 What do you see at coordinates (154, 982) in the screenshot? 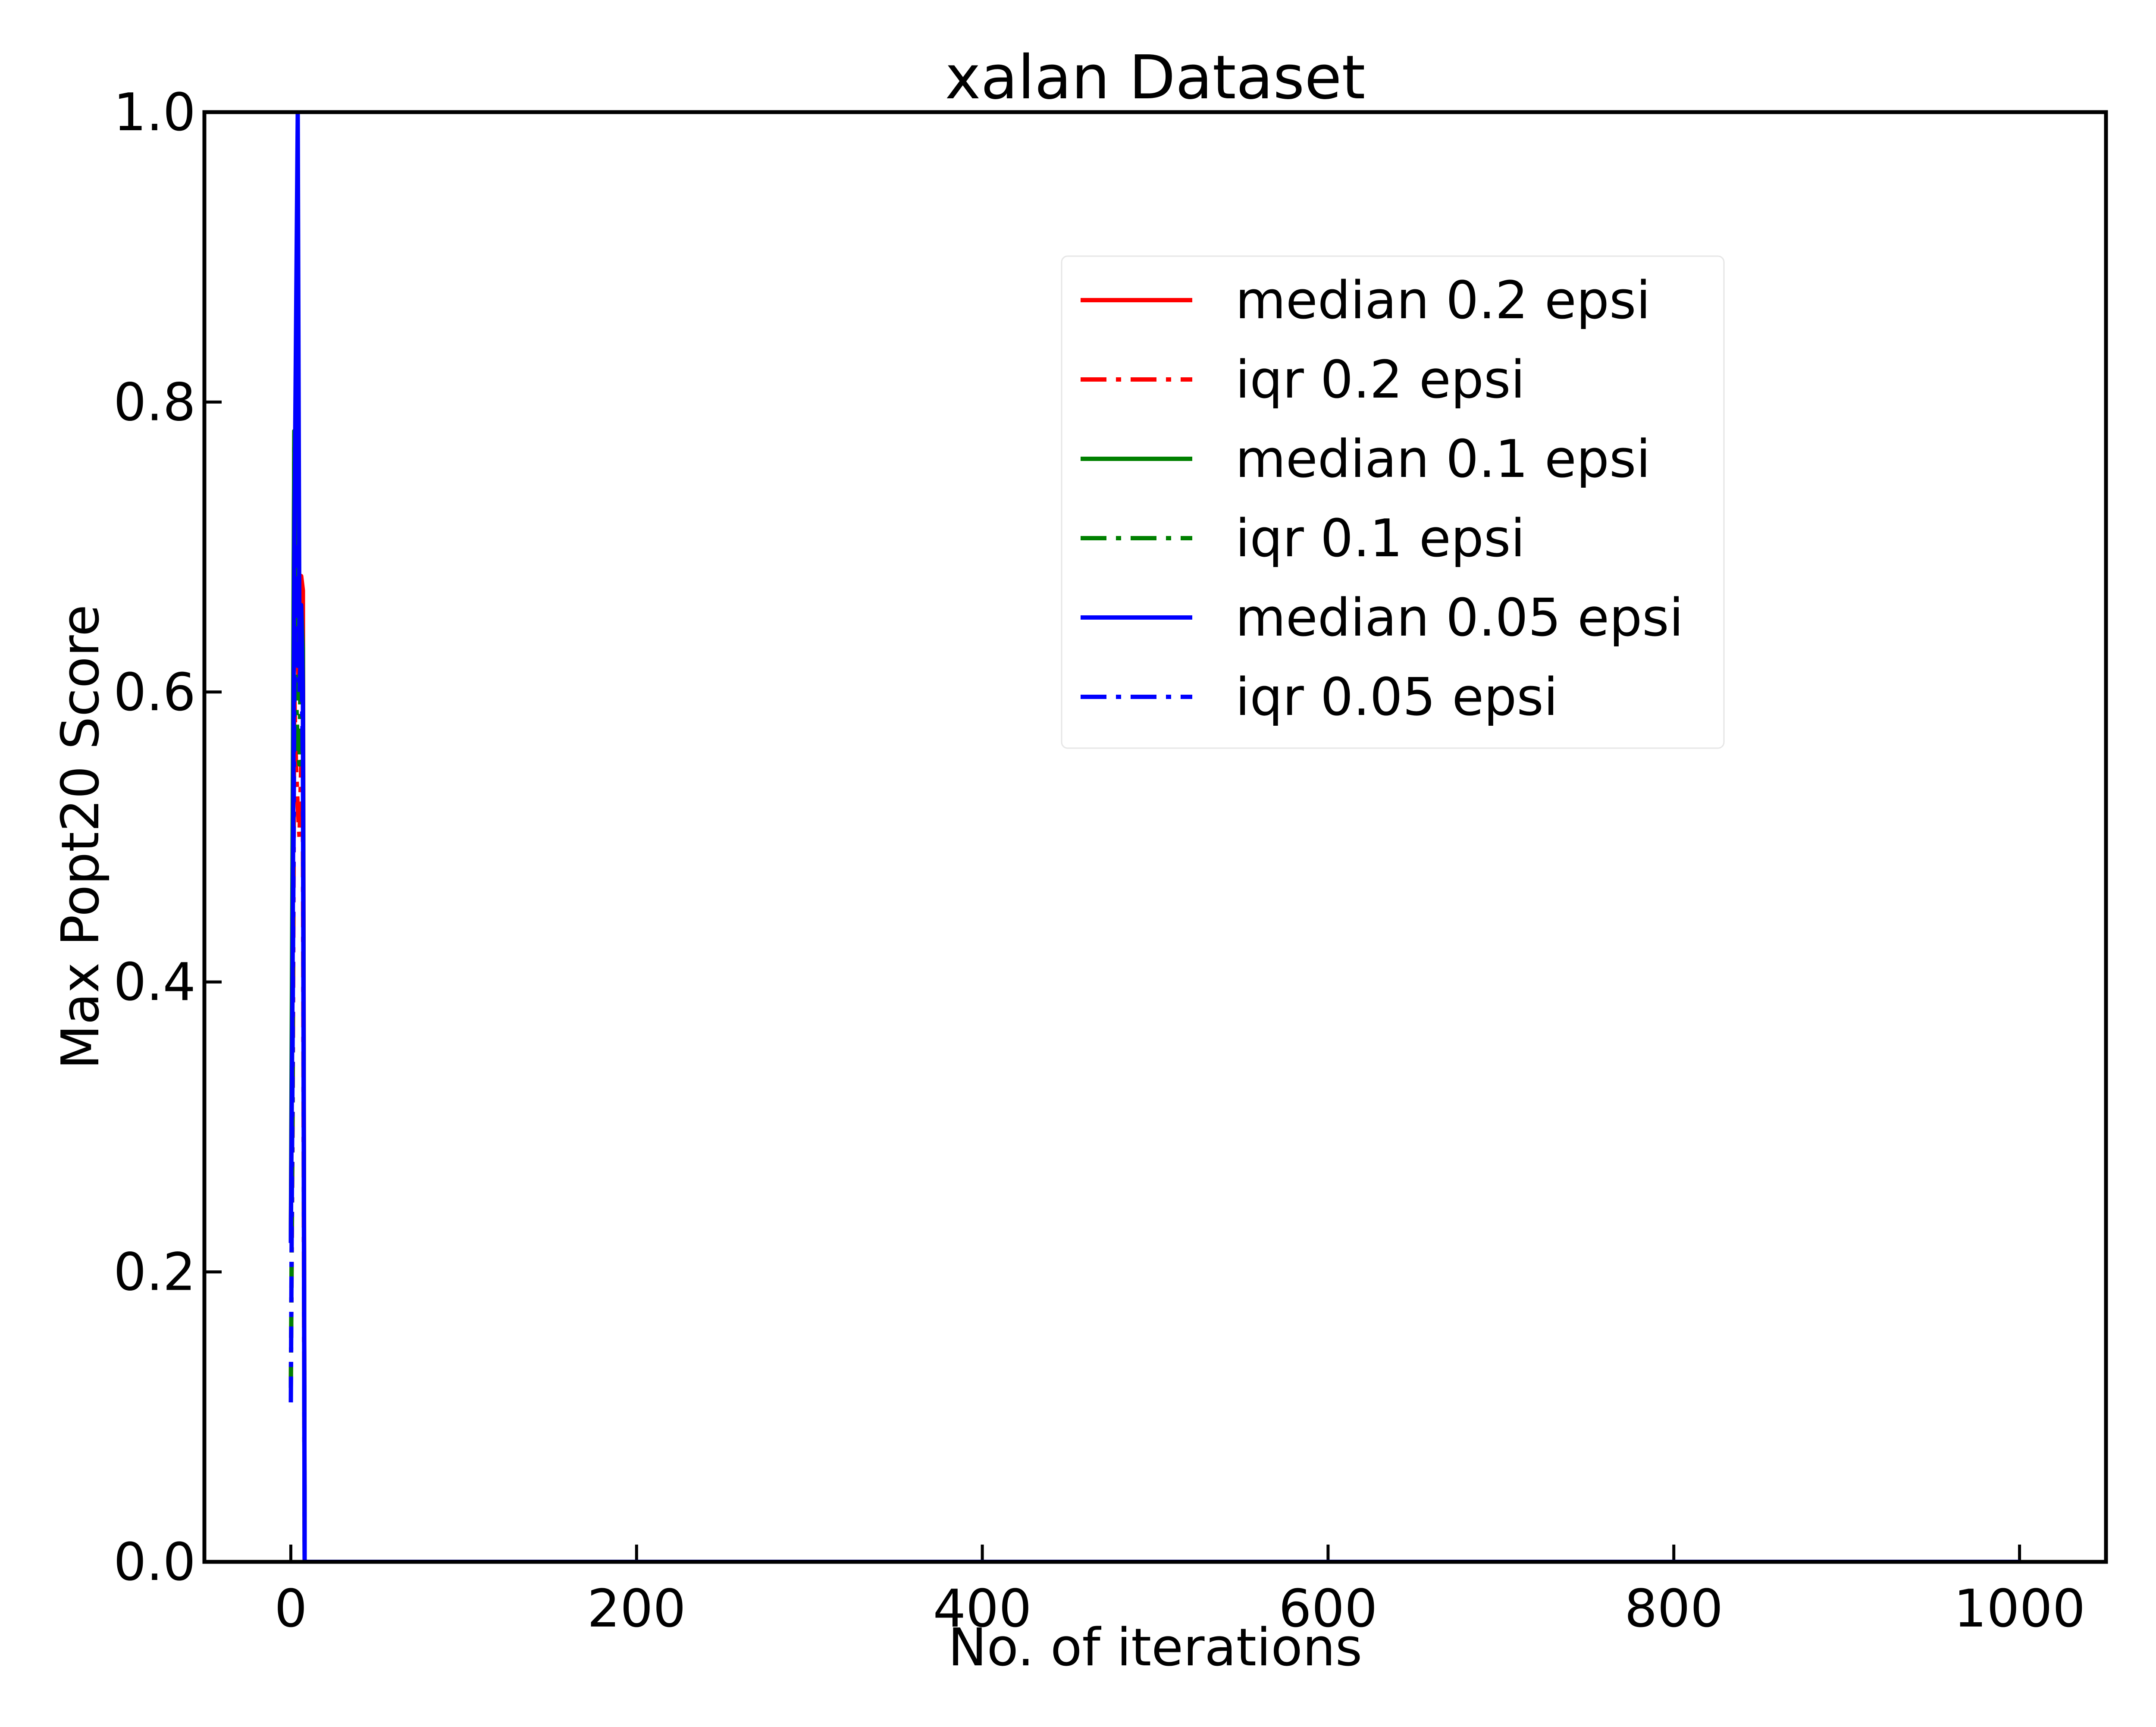
I see `y-tick-label: 0.4` at bounding box center [154, 982].